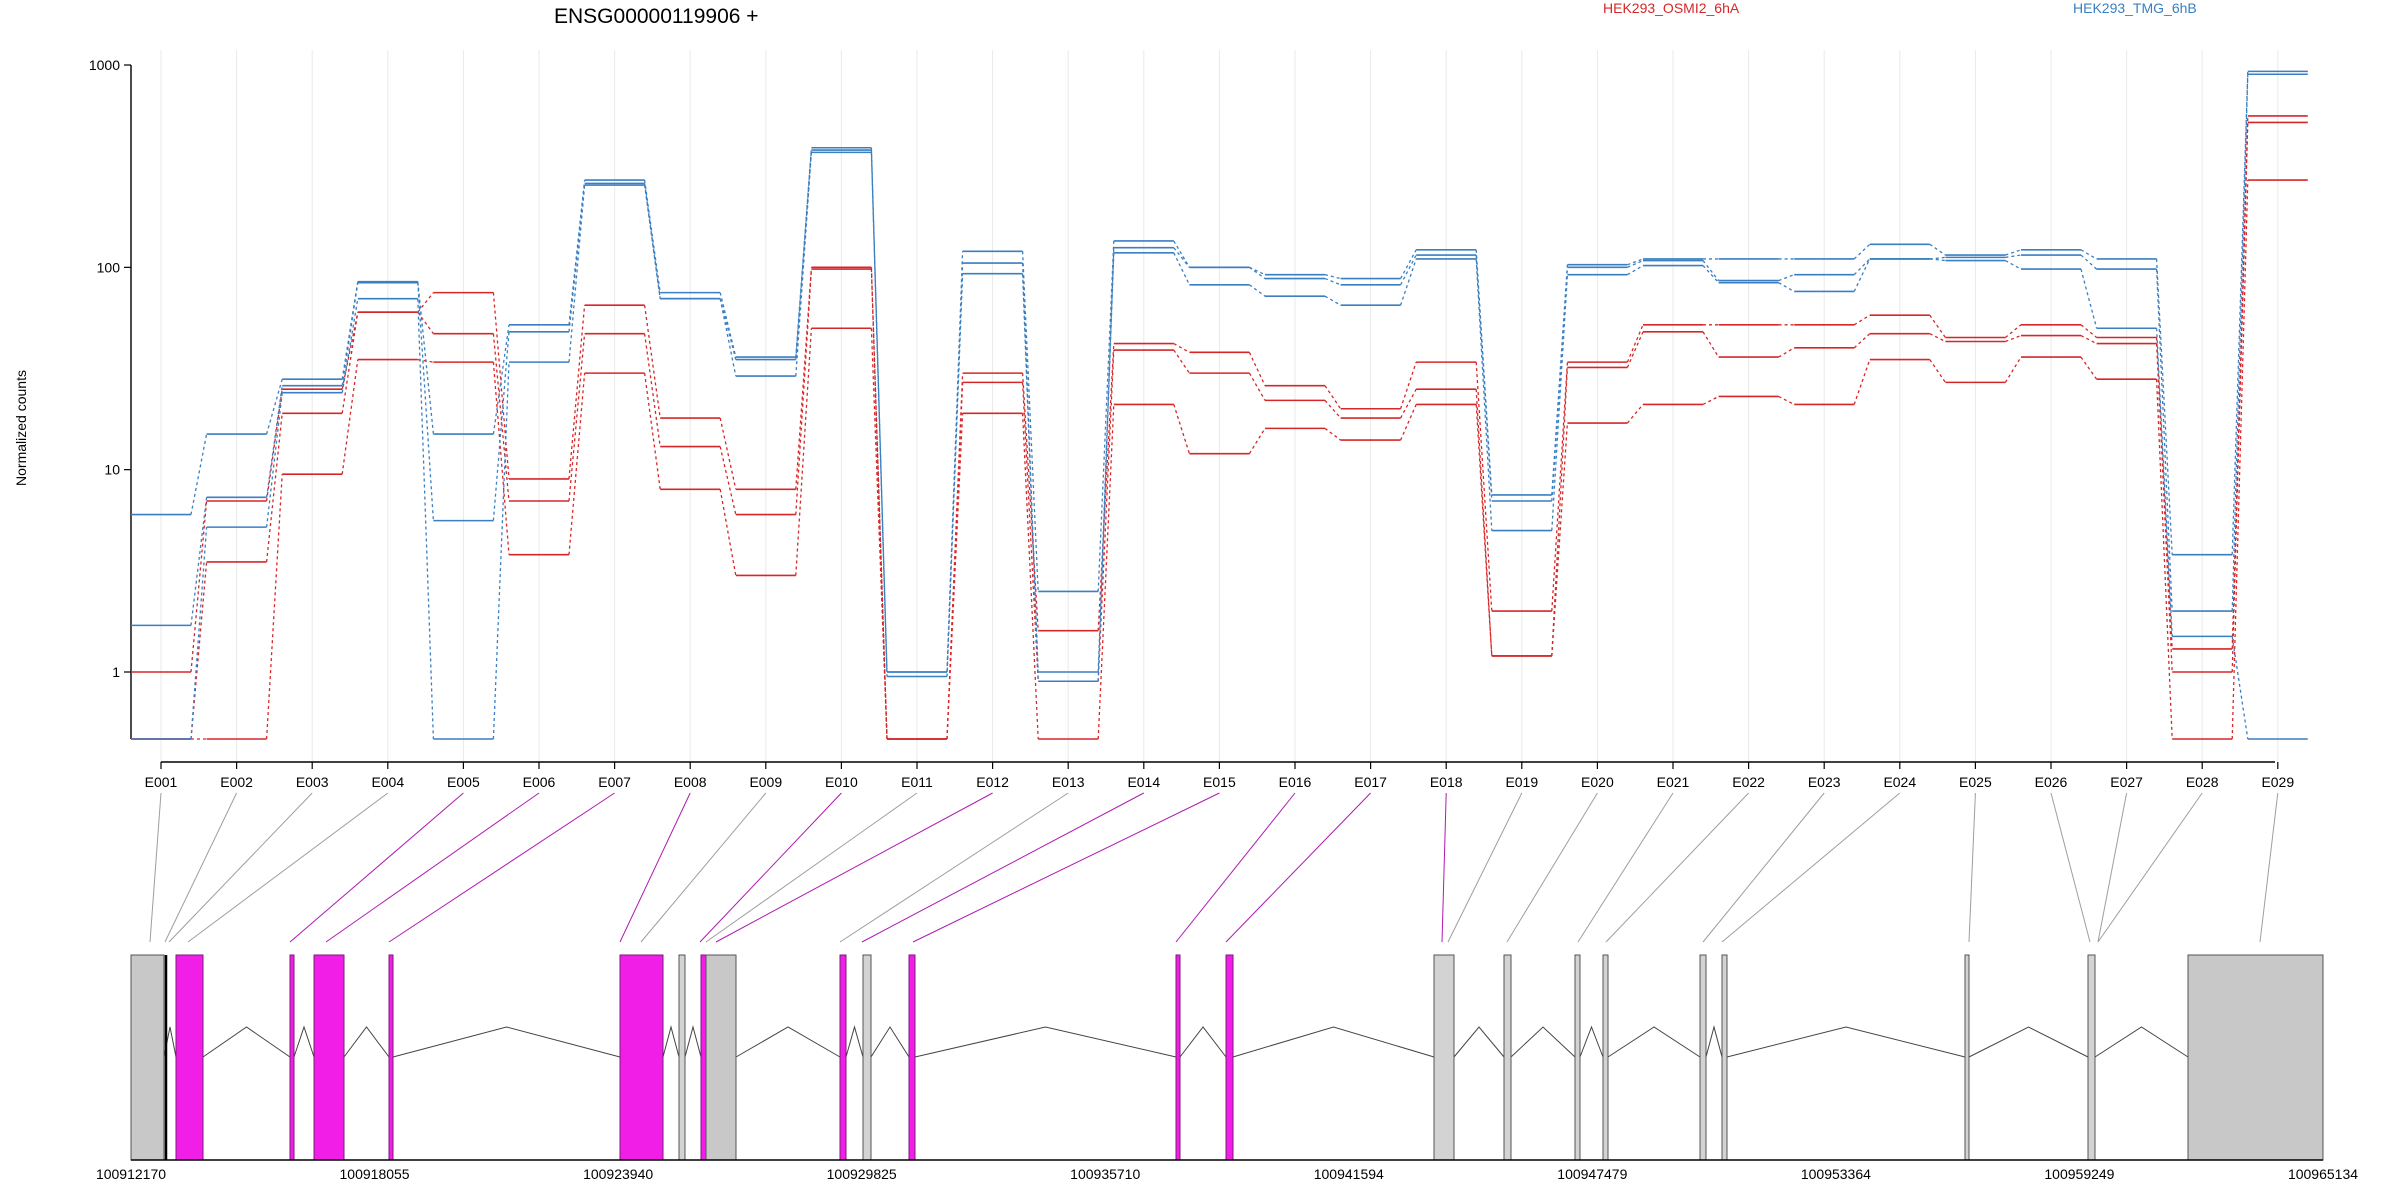 This screenshot has width=2400, height=1200. What do you see at coordinates (1219, 782) in the screenshot?
I see `x-tick-label: E015` at bounding box center [1219, 782].